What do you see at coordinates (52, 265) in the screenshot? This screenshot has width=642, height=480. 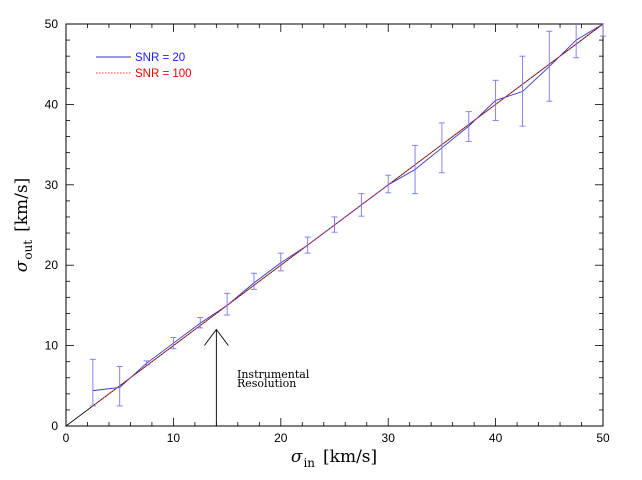 I see `y-tick-label: 20` at bounding box center [52, 265].